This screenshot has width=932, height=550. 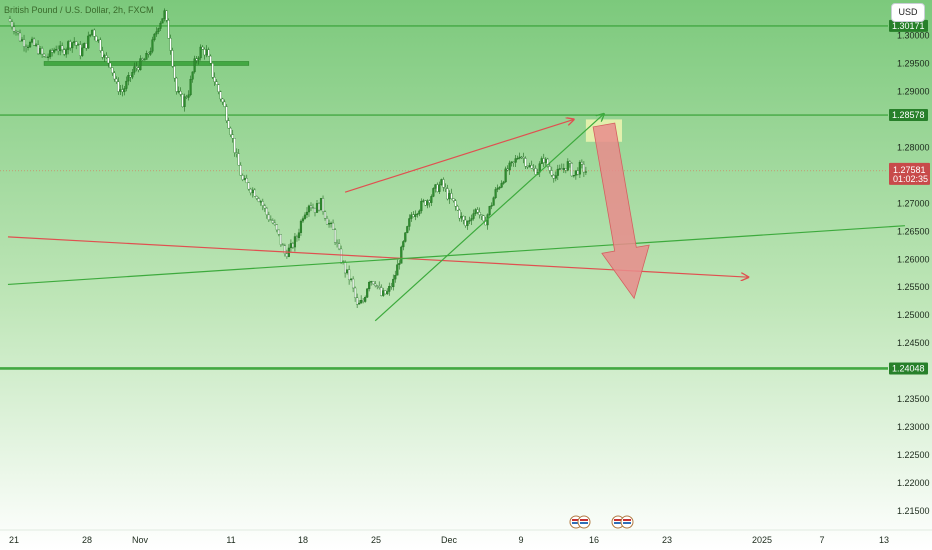 I want to click on y-tick-label: 1.28000, so click(x=913, y=147).